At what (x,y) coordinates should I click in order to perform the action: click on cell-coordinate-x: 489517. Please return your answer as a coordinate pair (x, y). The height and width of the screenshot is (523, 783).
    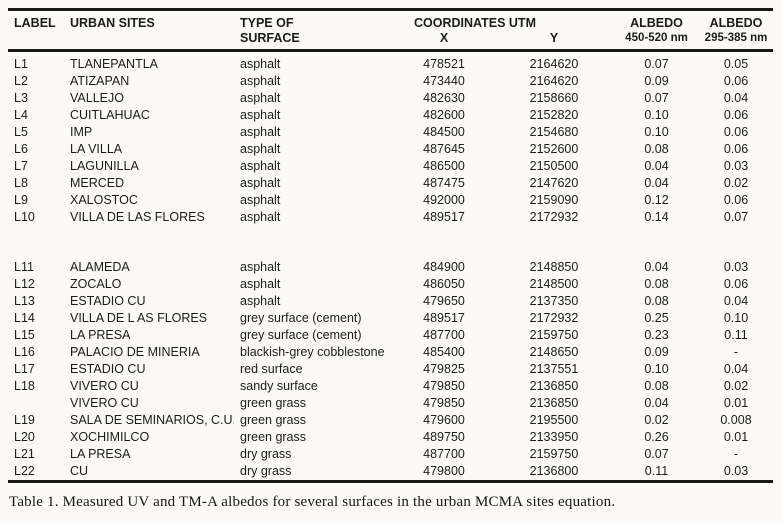
    Looking at the image, I should click on (444, 318).